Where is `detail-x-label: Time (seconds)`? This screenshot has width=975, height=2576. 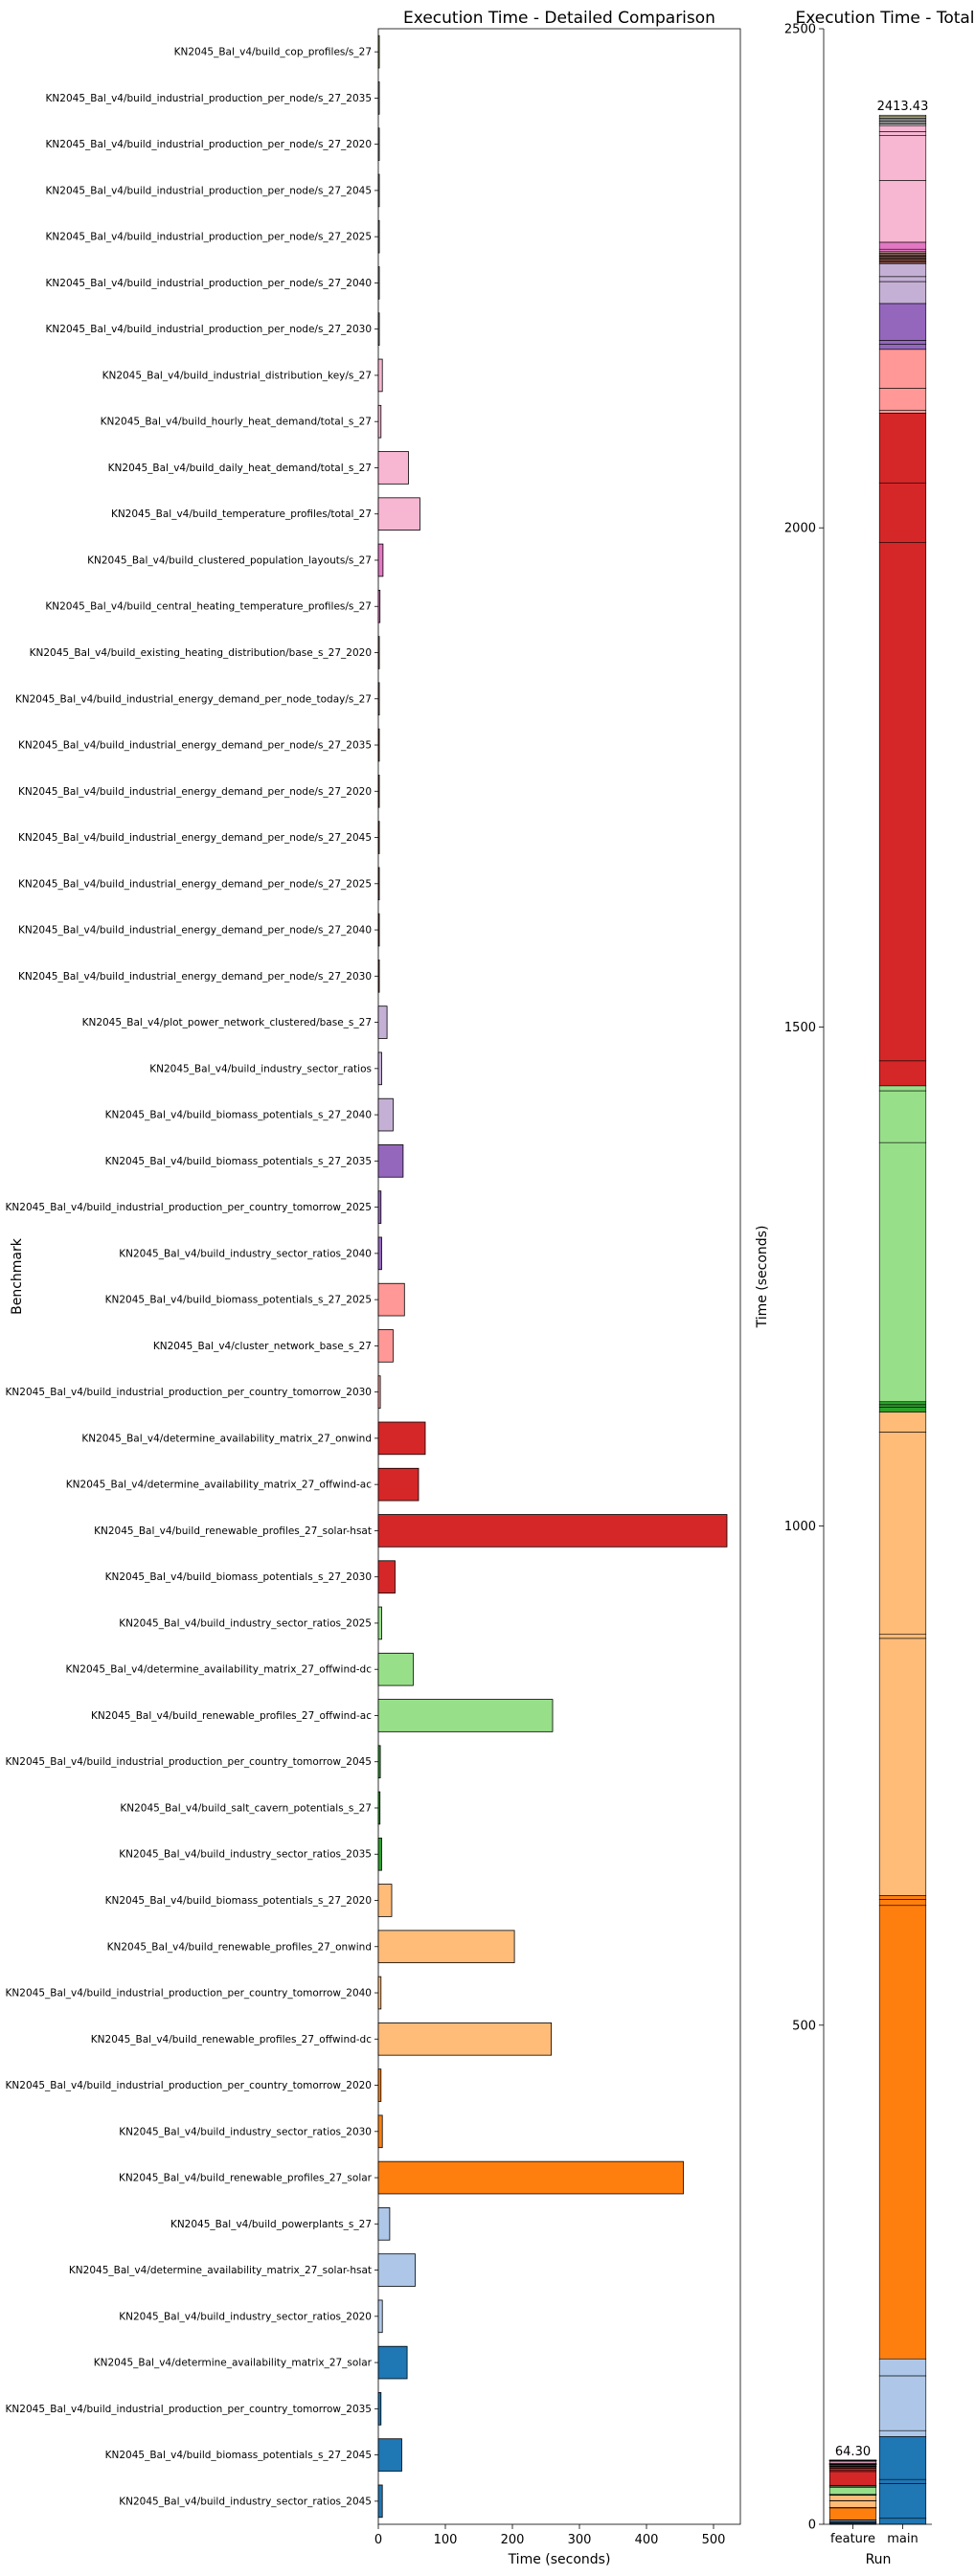
detail-x-label: Time (seconds) is located at coordinates (559, 2559).